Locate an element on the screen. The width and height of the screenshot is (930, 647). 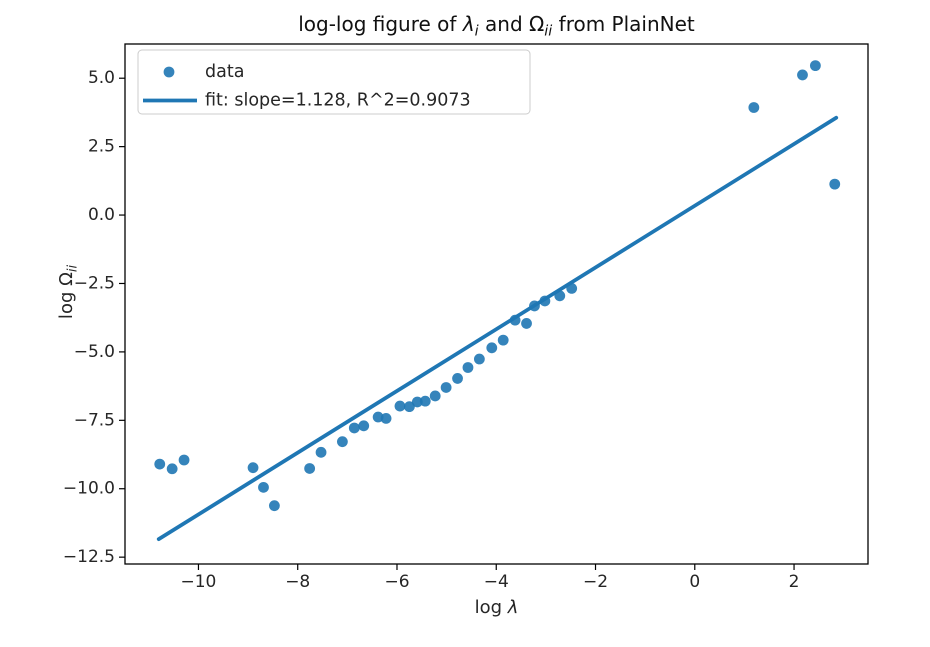
legend-box is located at coordinates (334, 82).